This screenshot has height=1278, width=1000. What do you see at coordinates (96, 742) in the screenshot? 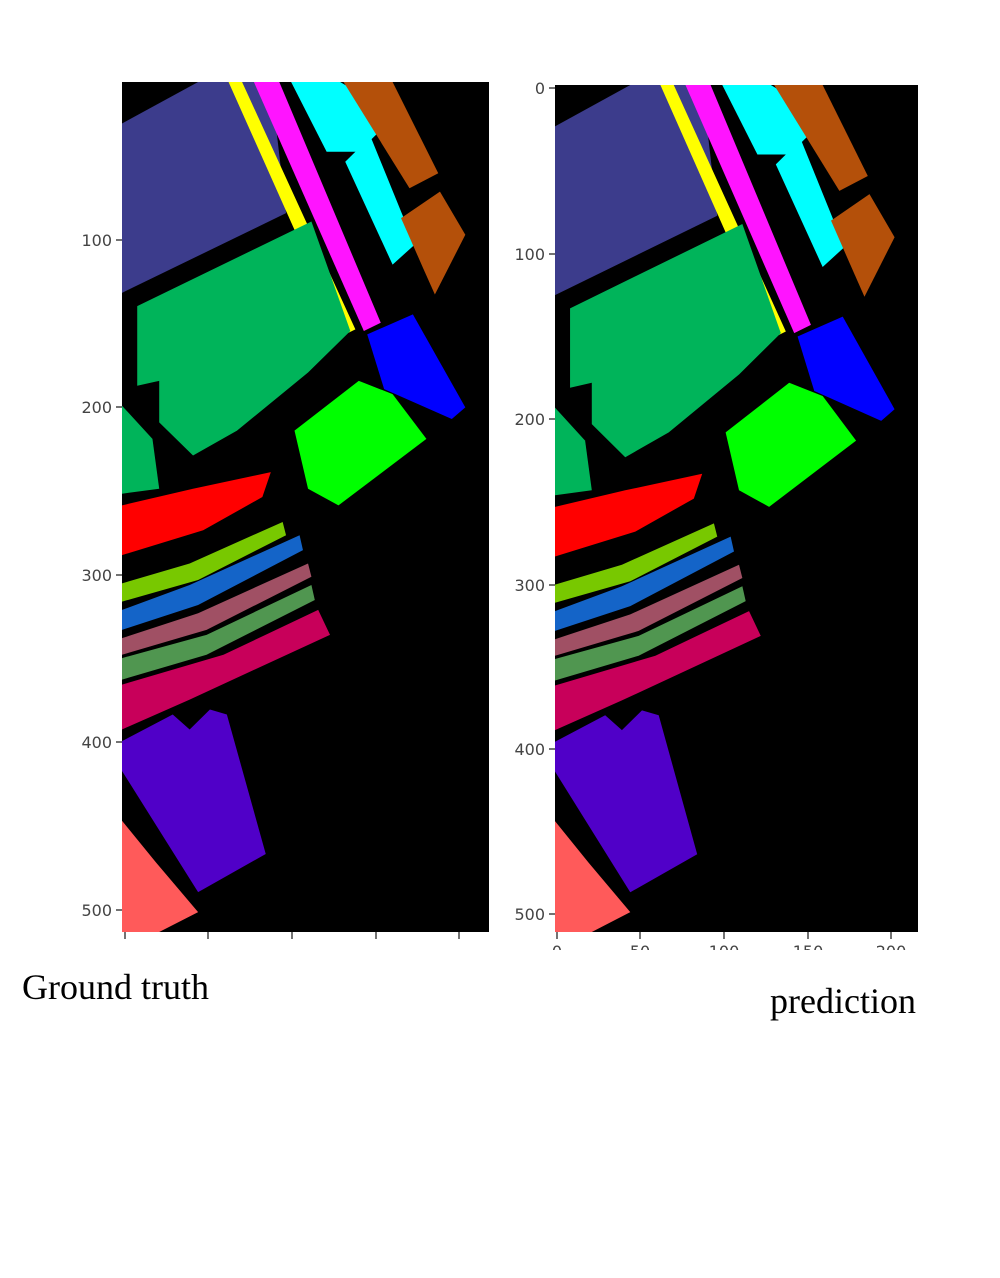
I see `gt-y-tick-label: 400` at bounding box center [96, 742].